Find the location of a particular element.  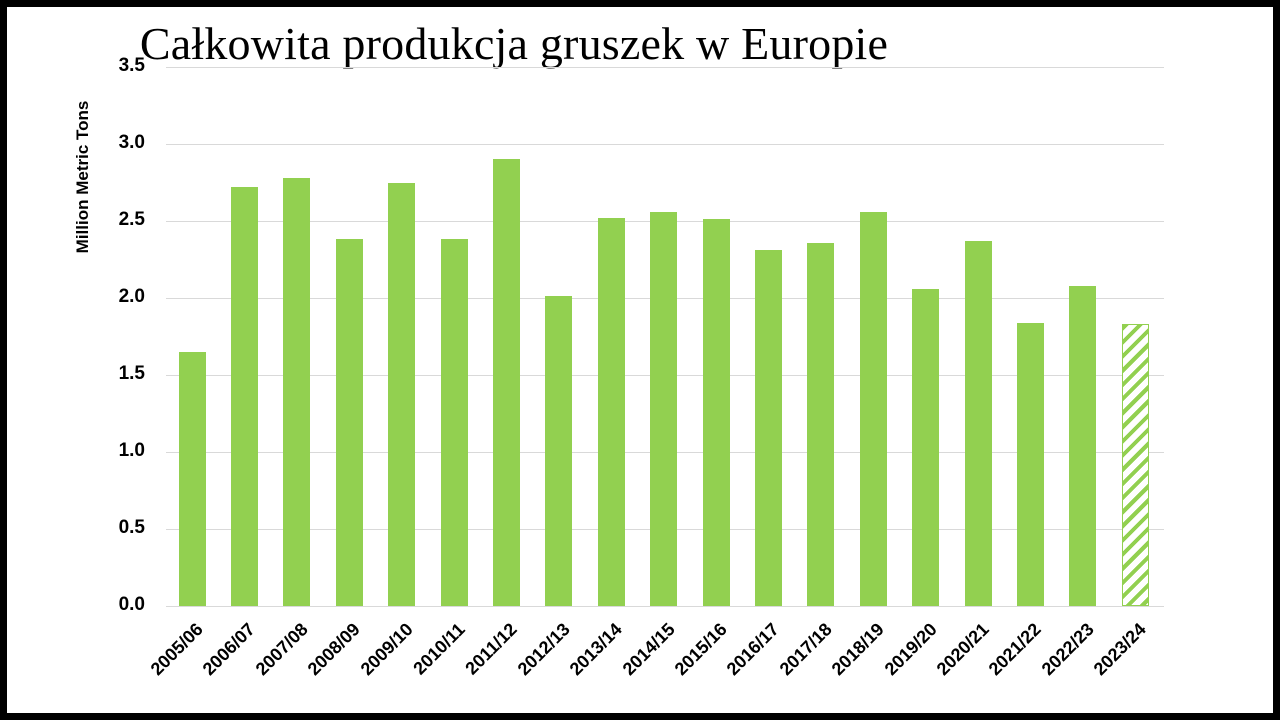

y-tick-label: 1.5 is located at coordinates (131, 373).